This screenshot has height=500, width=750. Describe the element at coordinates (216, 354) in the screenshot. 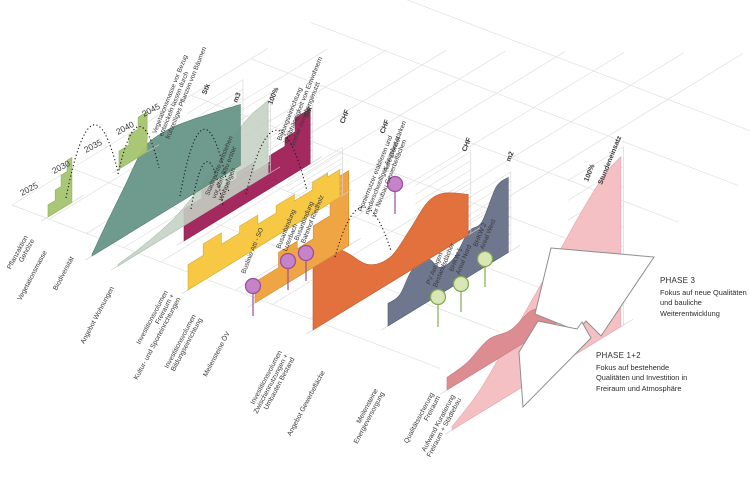

I see `category-label-meilensteine-oev: Meilensteine ÖV` at that location.